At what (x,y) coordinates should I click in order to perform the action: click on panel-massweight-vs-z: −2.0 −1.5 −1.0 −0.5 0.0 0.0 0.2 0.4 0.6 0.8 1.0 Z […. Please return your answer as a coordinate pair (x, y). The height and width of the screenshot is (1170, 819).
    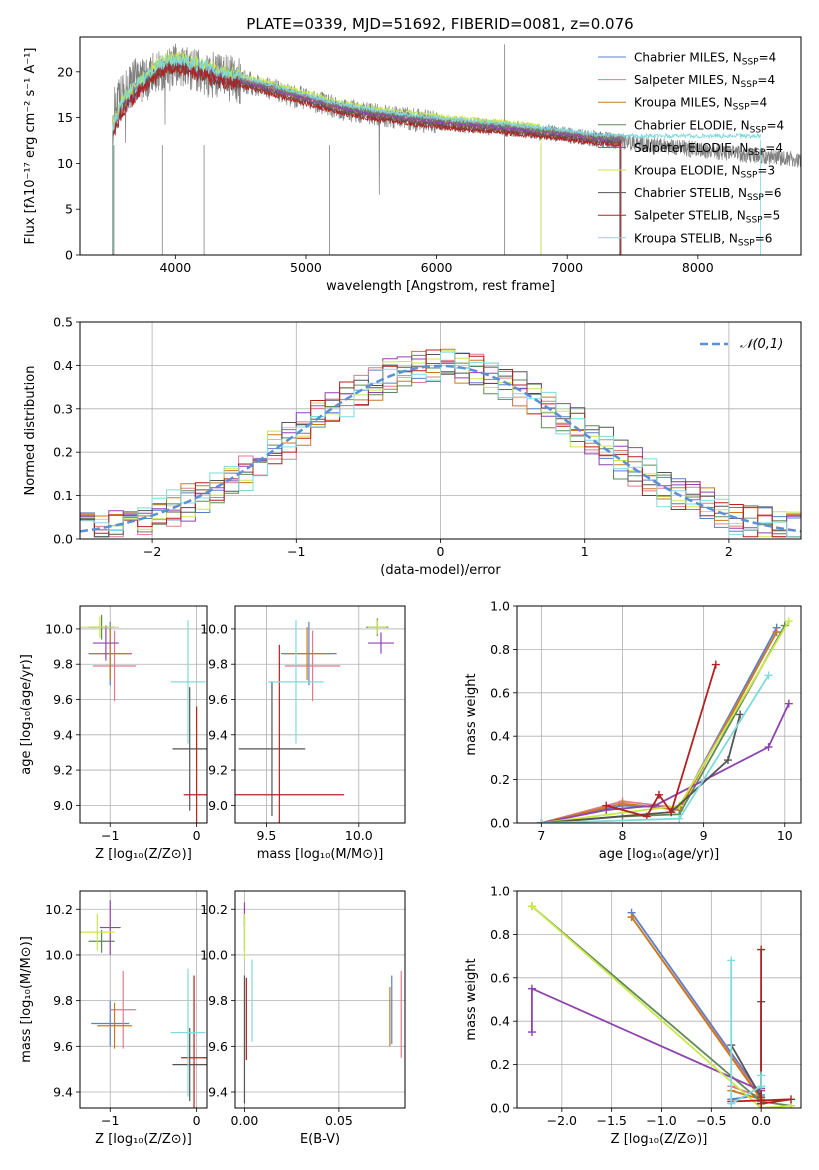
    Looking at the image, I should click on (633, 1015).